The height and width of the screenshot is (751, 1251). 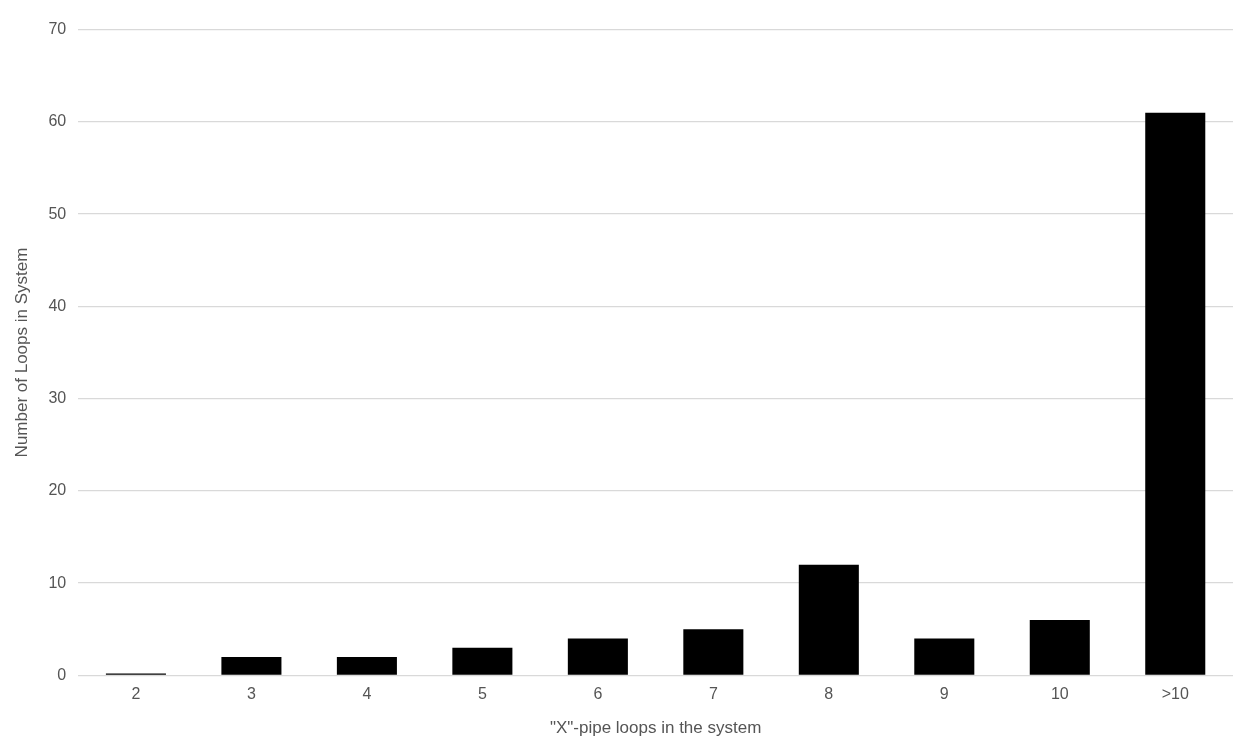 What do you see at coordinates (1175, 694) in the screenshot?
I see `x-tick-label: >10` at bounding box center [1175, 694].